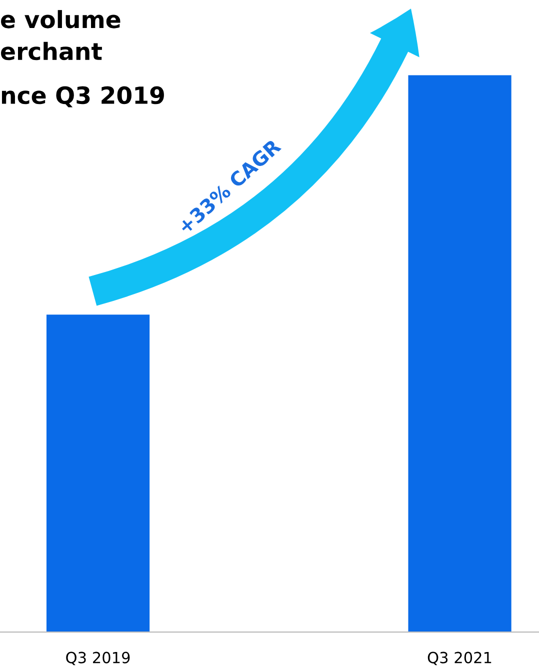 This screenshot has width=539, height=671. Describe the element at coordinates (60, 35) in the screenshot. I see `chart-title: e volume erchant` at that location.